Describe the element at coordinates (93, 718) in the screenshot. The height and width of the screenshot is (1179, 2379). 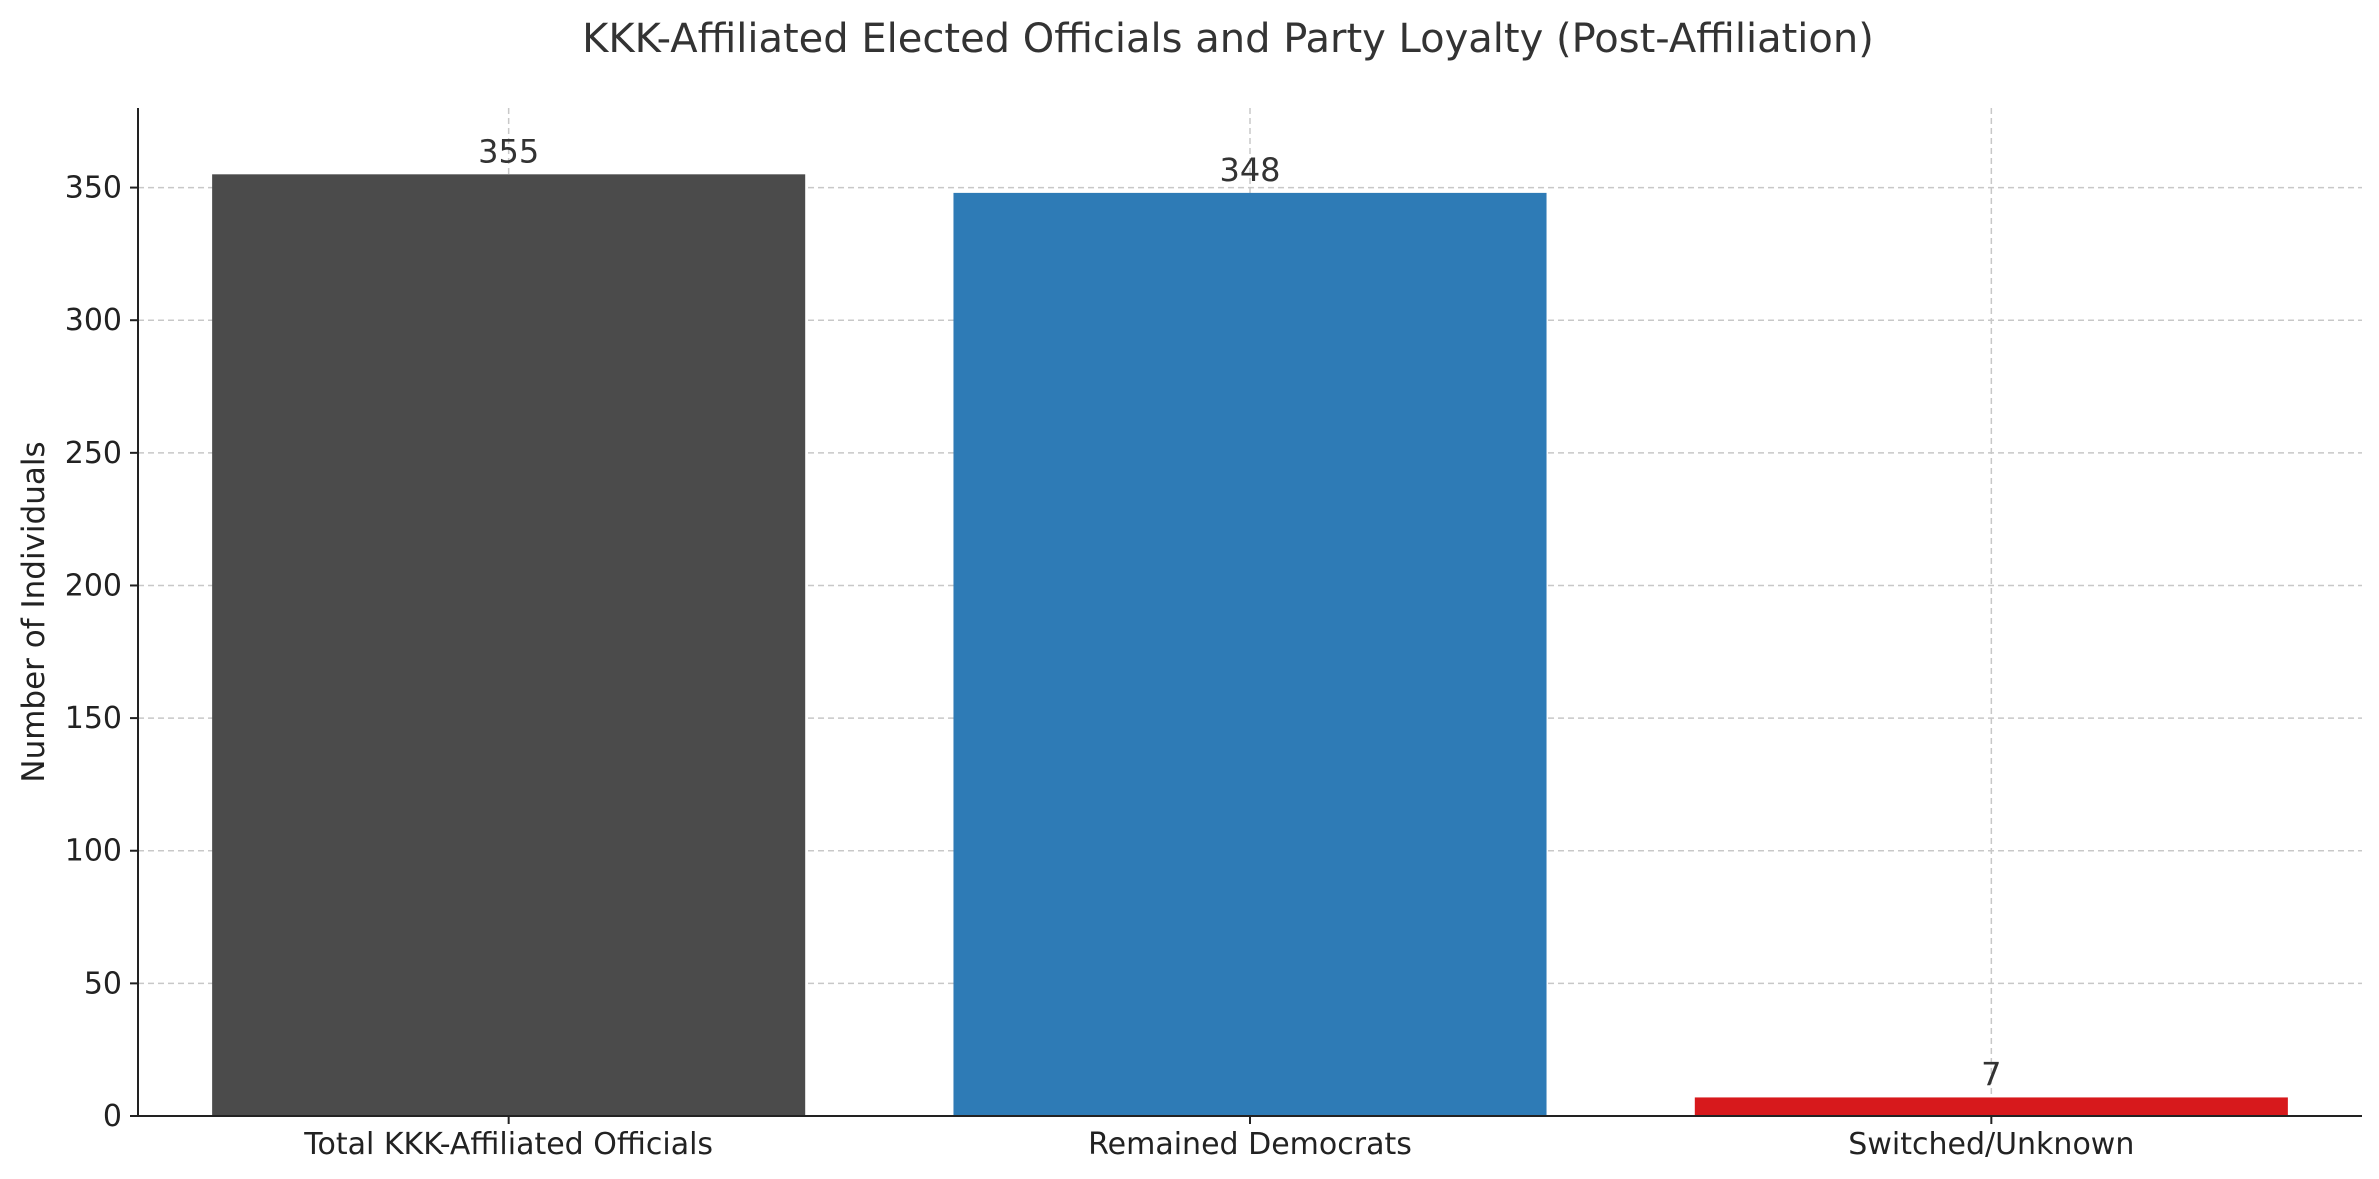
I see `y-tick-label: 150` at that location.